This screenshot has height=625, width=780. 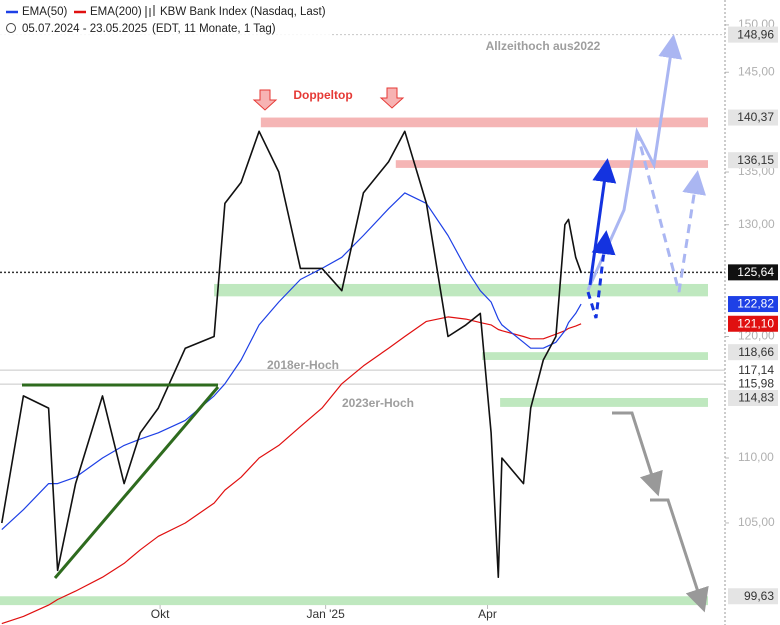 What do you see at coordinates (243, 12) in the screenshot?
I see `legend-entry: KBW Bank Index (Nasdaq, Last)` at bounding box center [243, 12].